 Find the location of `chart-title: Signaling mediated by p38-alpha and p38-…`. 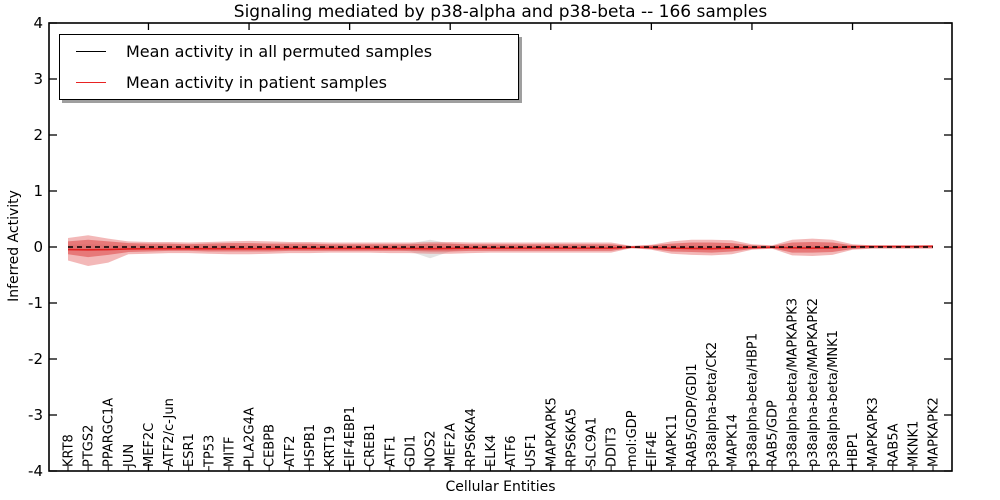

chart-title: Signaling mediated by p38-alpha and p38-… is located at coordinates (500, 12).